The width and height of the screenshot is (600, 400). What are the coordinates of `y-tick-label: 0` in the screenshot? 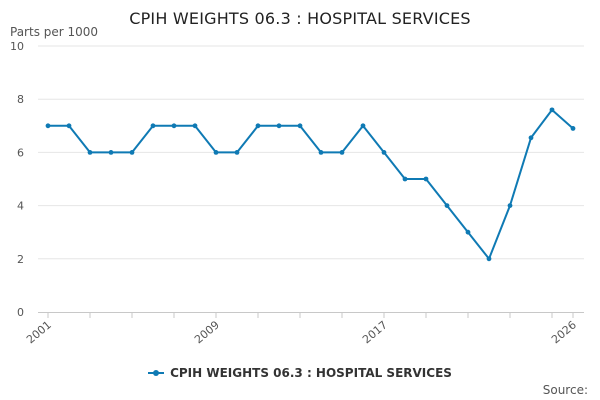 It's located at (20, 312).